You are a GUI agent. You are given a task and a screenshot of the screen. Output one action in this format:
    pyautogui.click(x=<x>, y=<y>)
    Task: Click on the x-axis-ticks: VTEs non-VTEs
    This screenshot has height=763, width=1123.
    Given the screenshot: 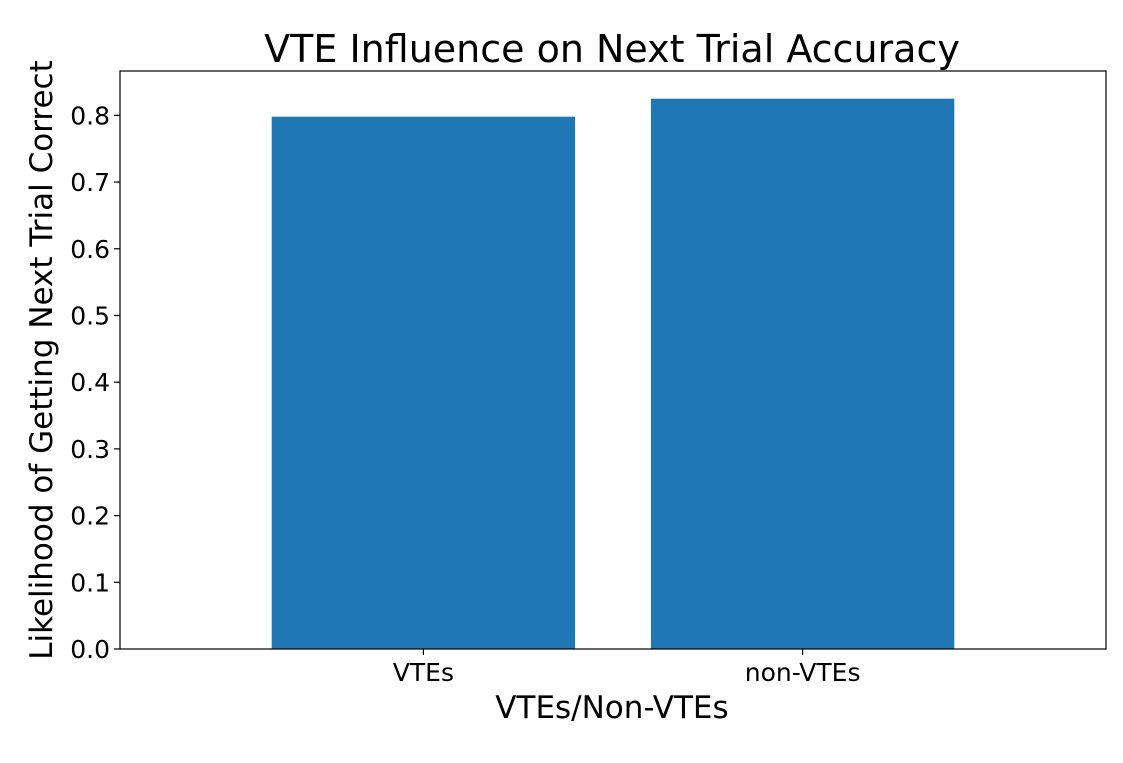 What is the action you would take?
    pyautogui.click(x=627, y=668)
    